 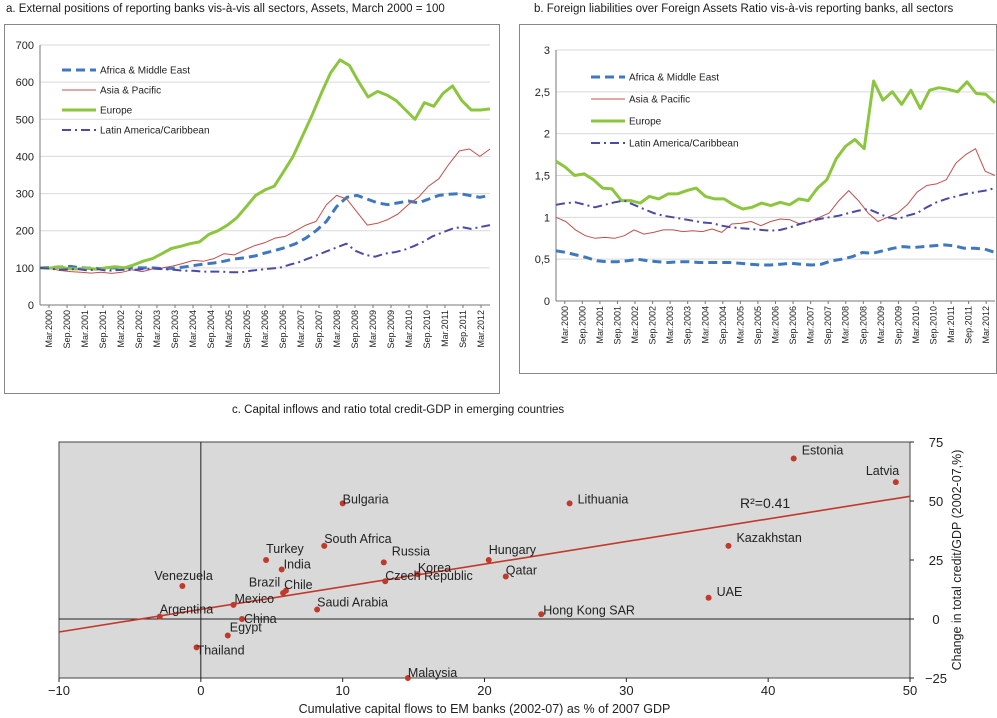 What do you see at coordinates (103, 329) in the screenshot?
I see `chart-a-xtick-label: Sep.2001` at bounding box center [103, 329].